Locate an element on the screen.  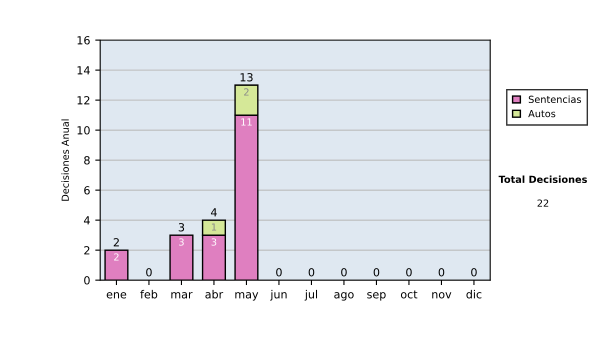
y-tick-label: 6 is located at coordinates (87, 190).